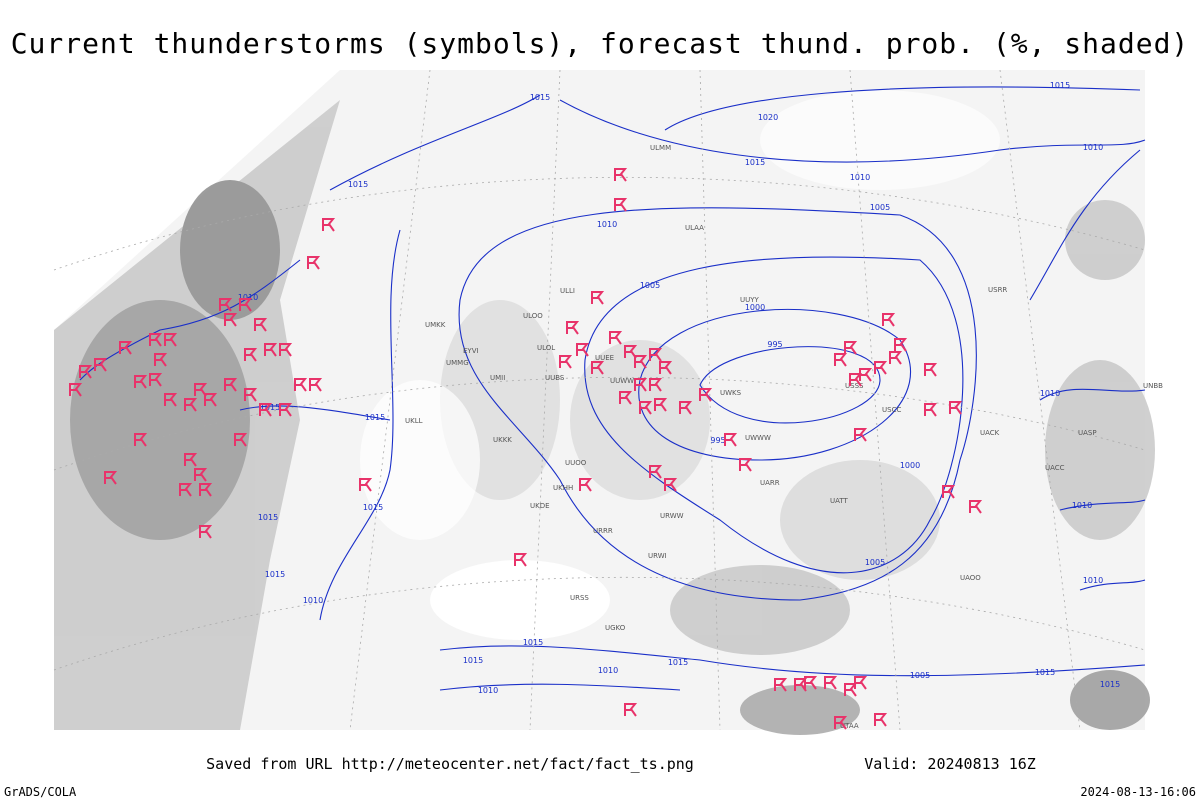 Image resolution: width=1200 pixels, height=804 pixels. Describe the element at coordinates (839, 501) in the screenshot. I see `station-label: UATT` at that location.